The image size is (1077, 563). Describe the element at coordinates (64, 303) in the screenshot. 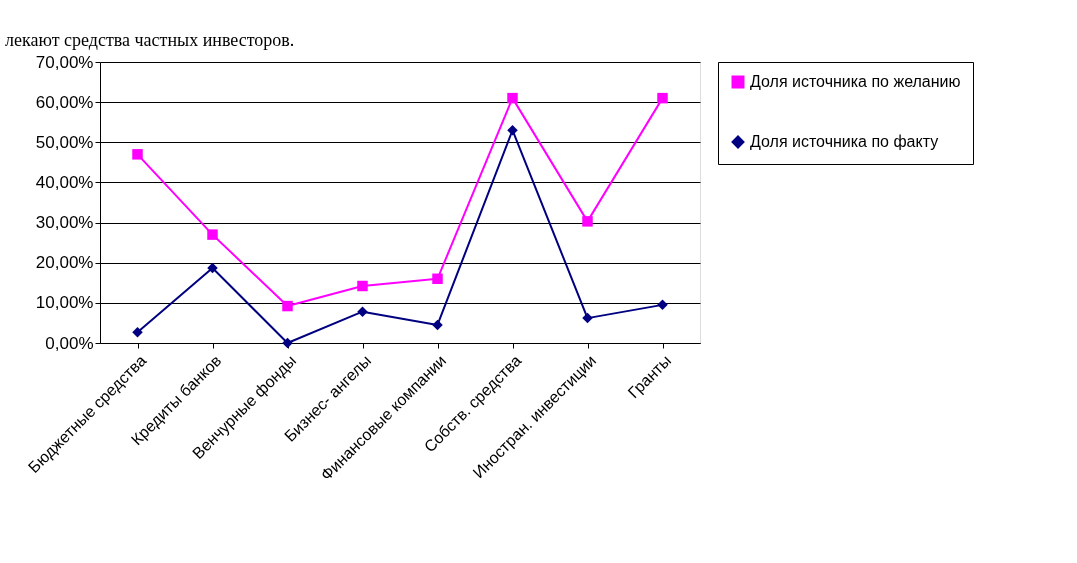

I see `y-tick-label: 10,00%` at that location.